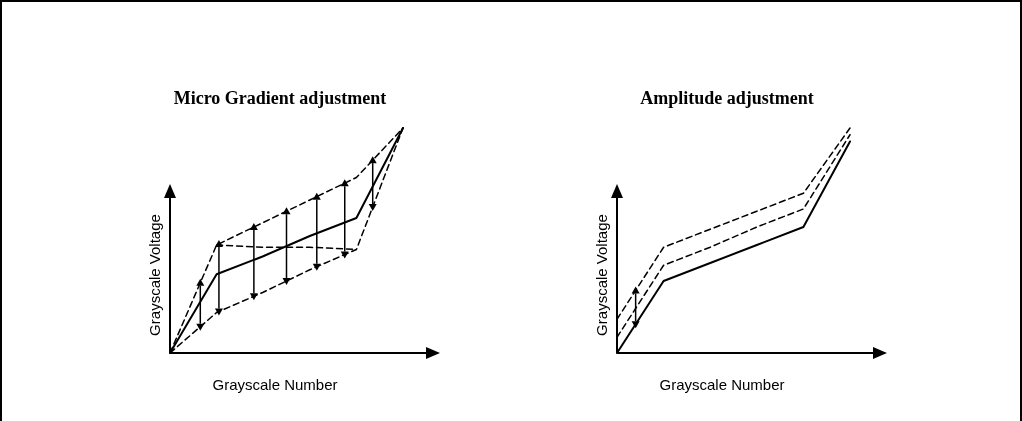 The image size is (1022, 421). What do you see at coordinates (280, 98) in the screenshot?
I see `chart-title: Micro Gradient adjustment` at bounding box center [280, 98].